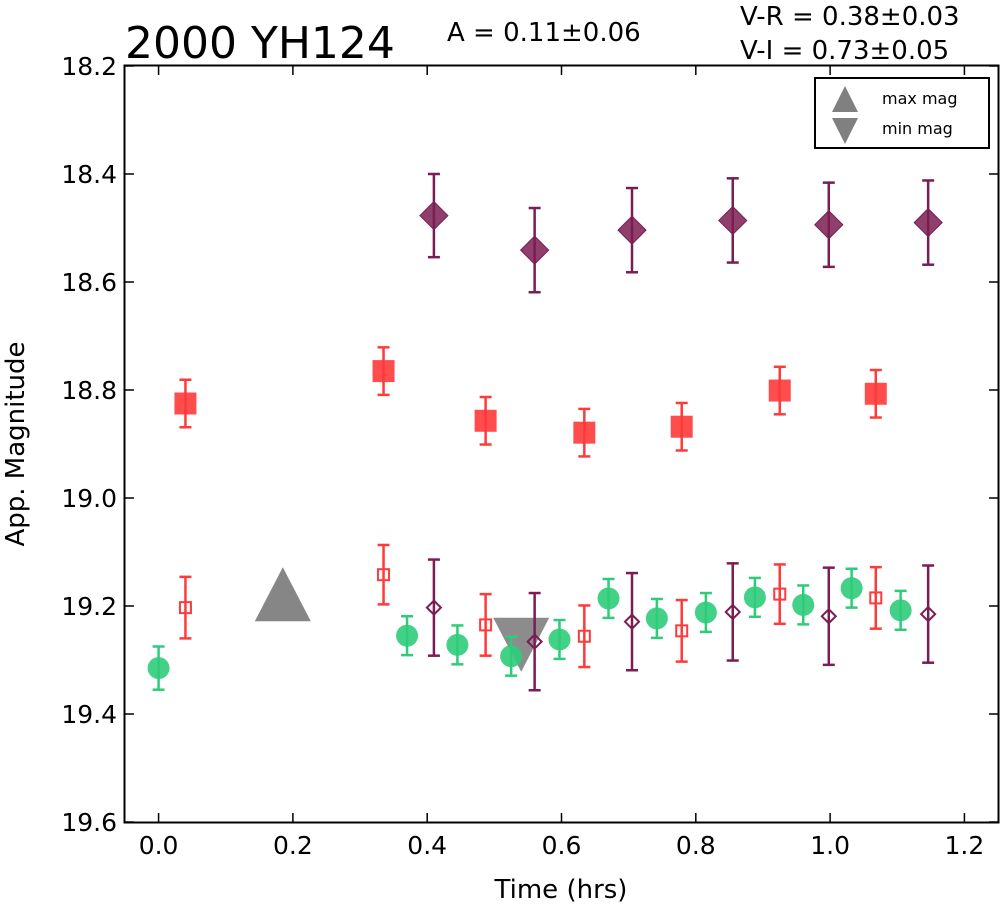 The image size is (1001, 904). Describe the element at coordinates (845, 131) in the screenshot. I see `legend-min-triangle-icon` at that location.